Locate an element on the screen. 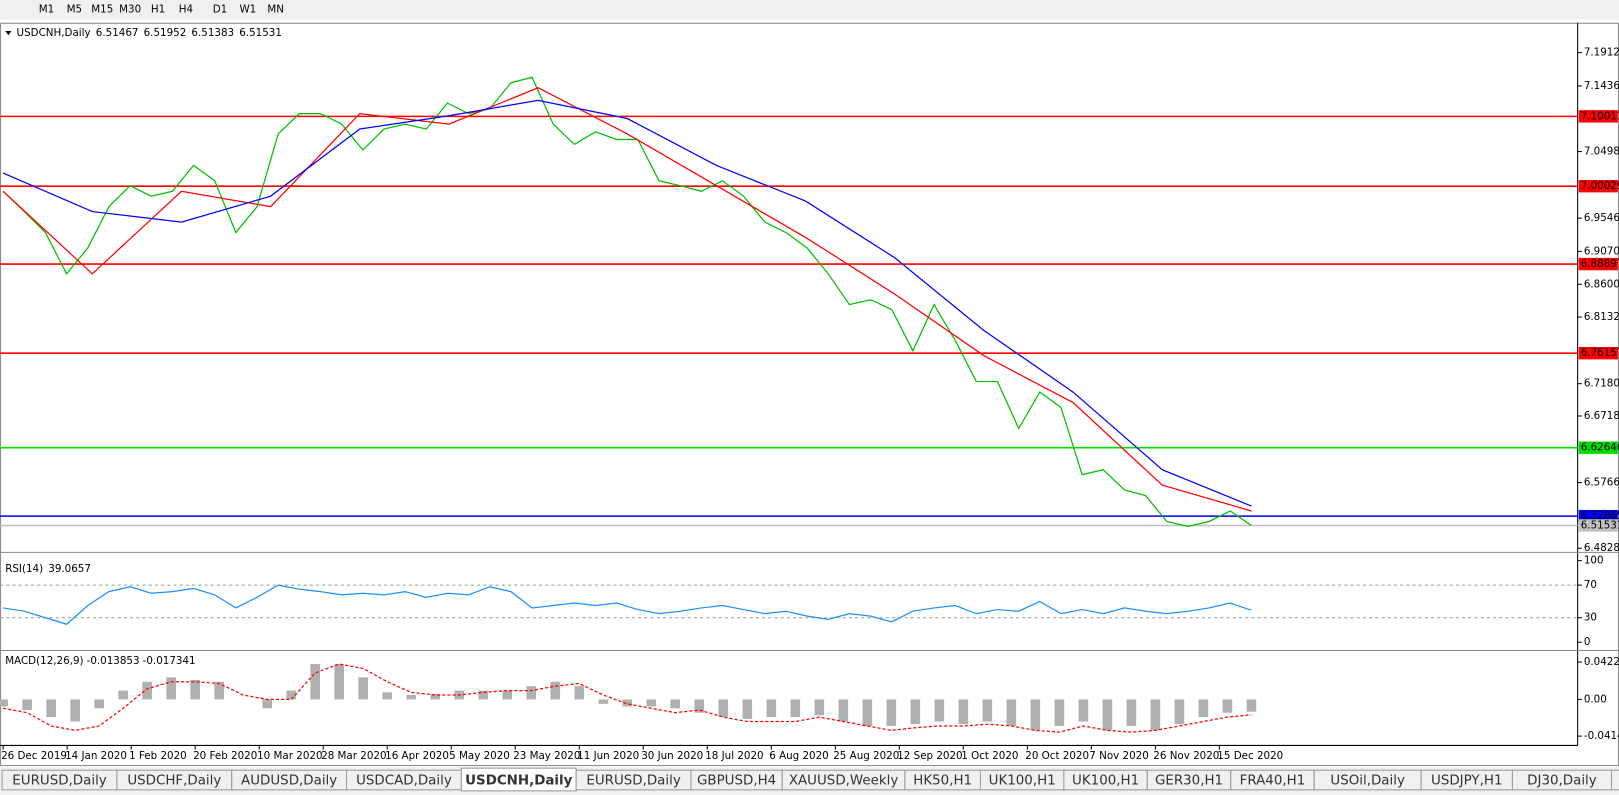  level-label: 6.51531 is located at coordinates (1600, 525).